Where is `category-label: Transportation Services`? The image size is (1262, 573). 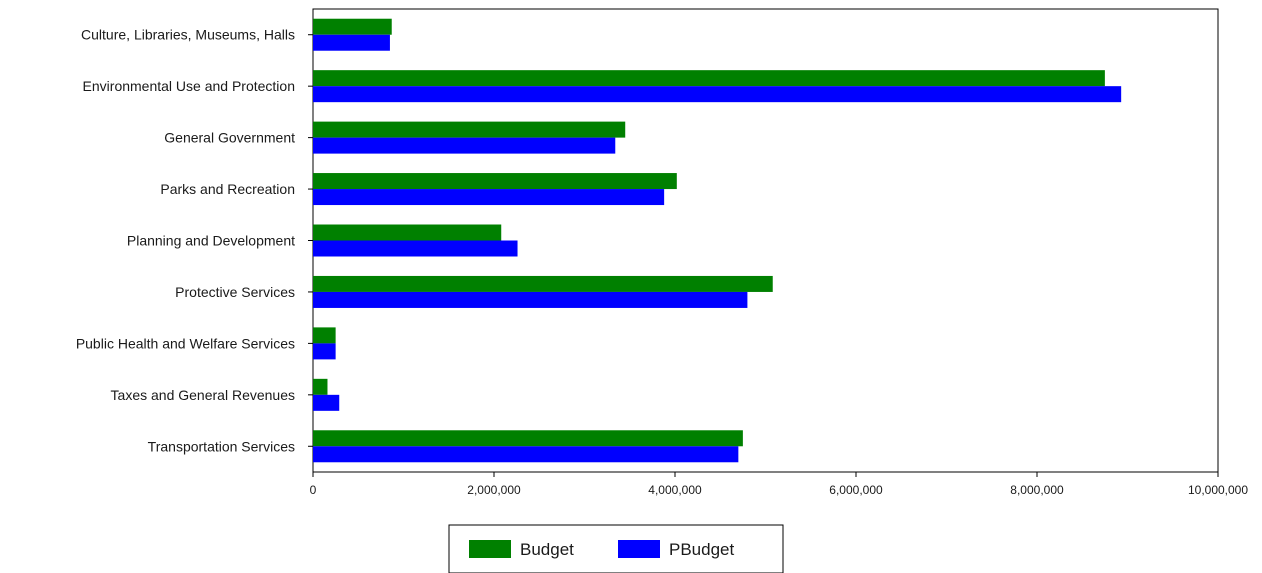
category-label: Transportation Services is located at coordinates (221, 446).